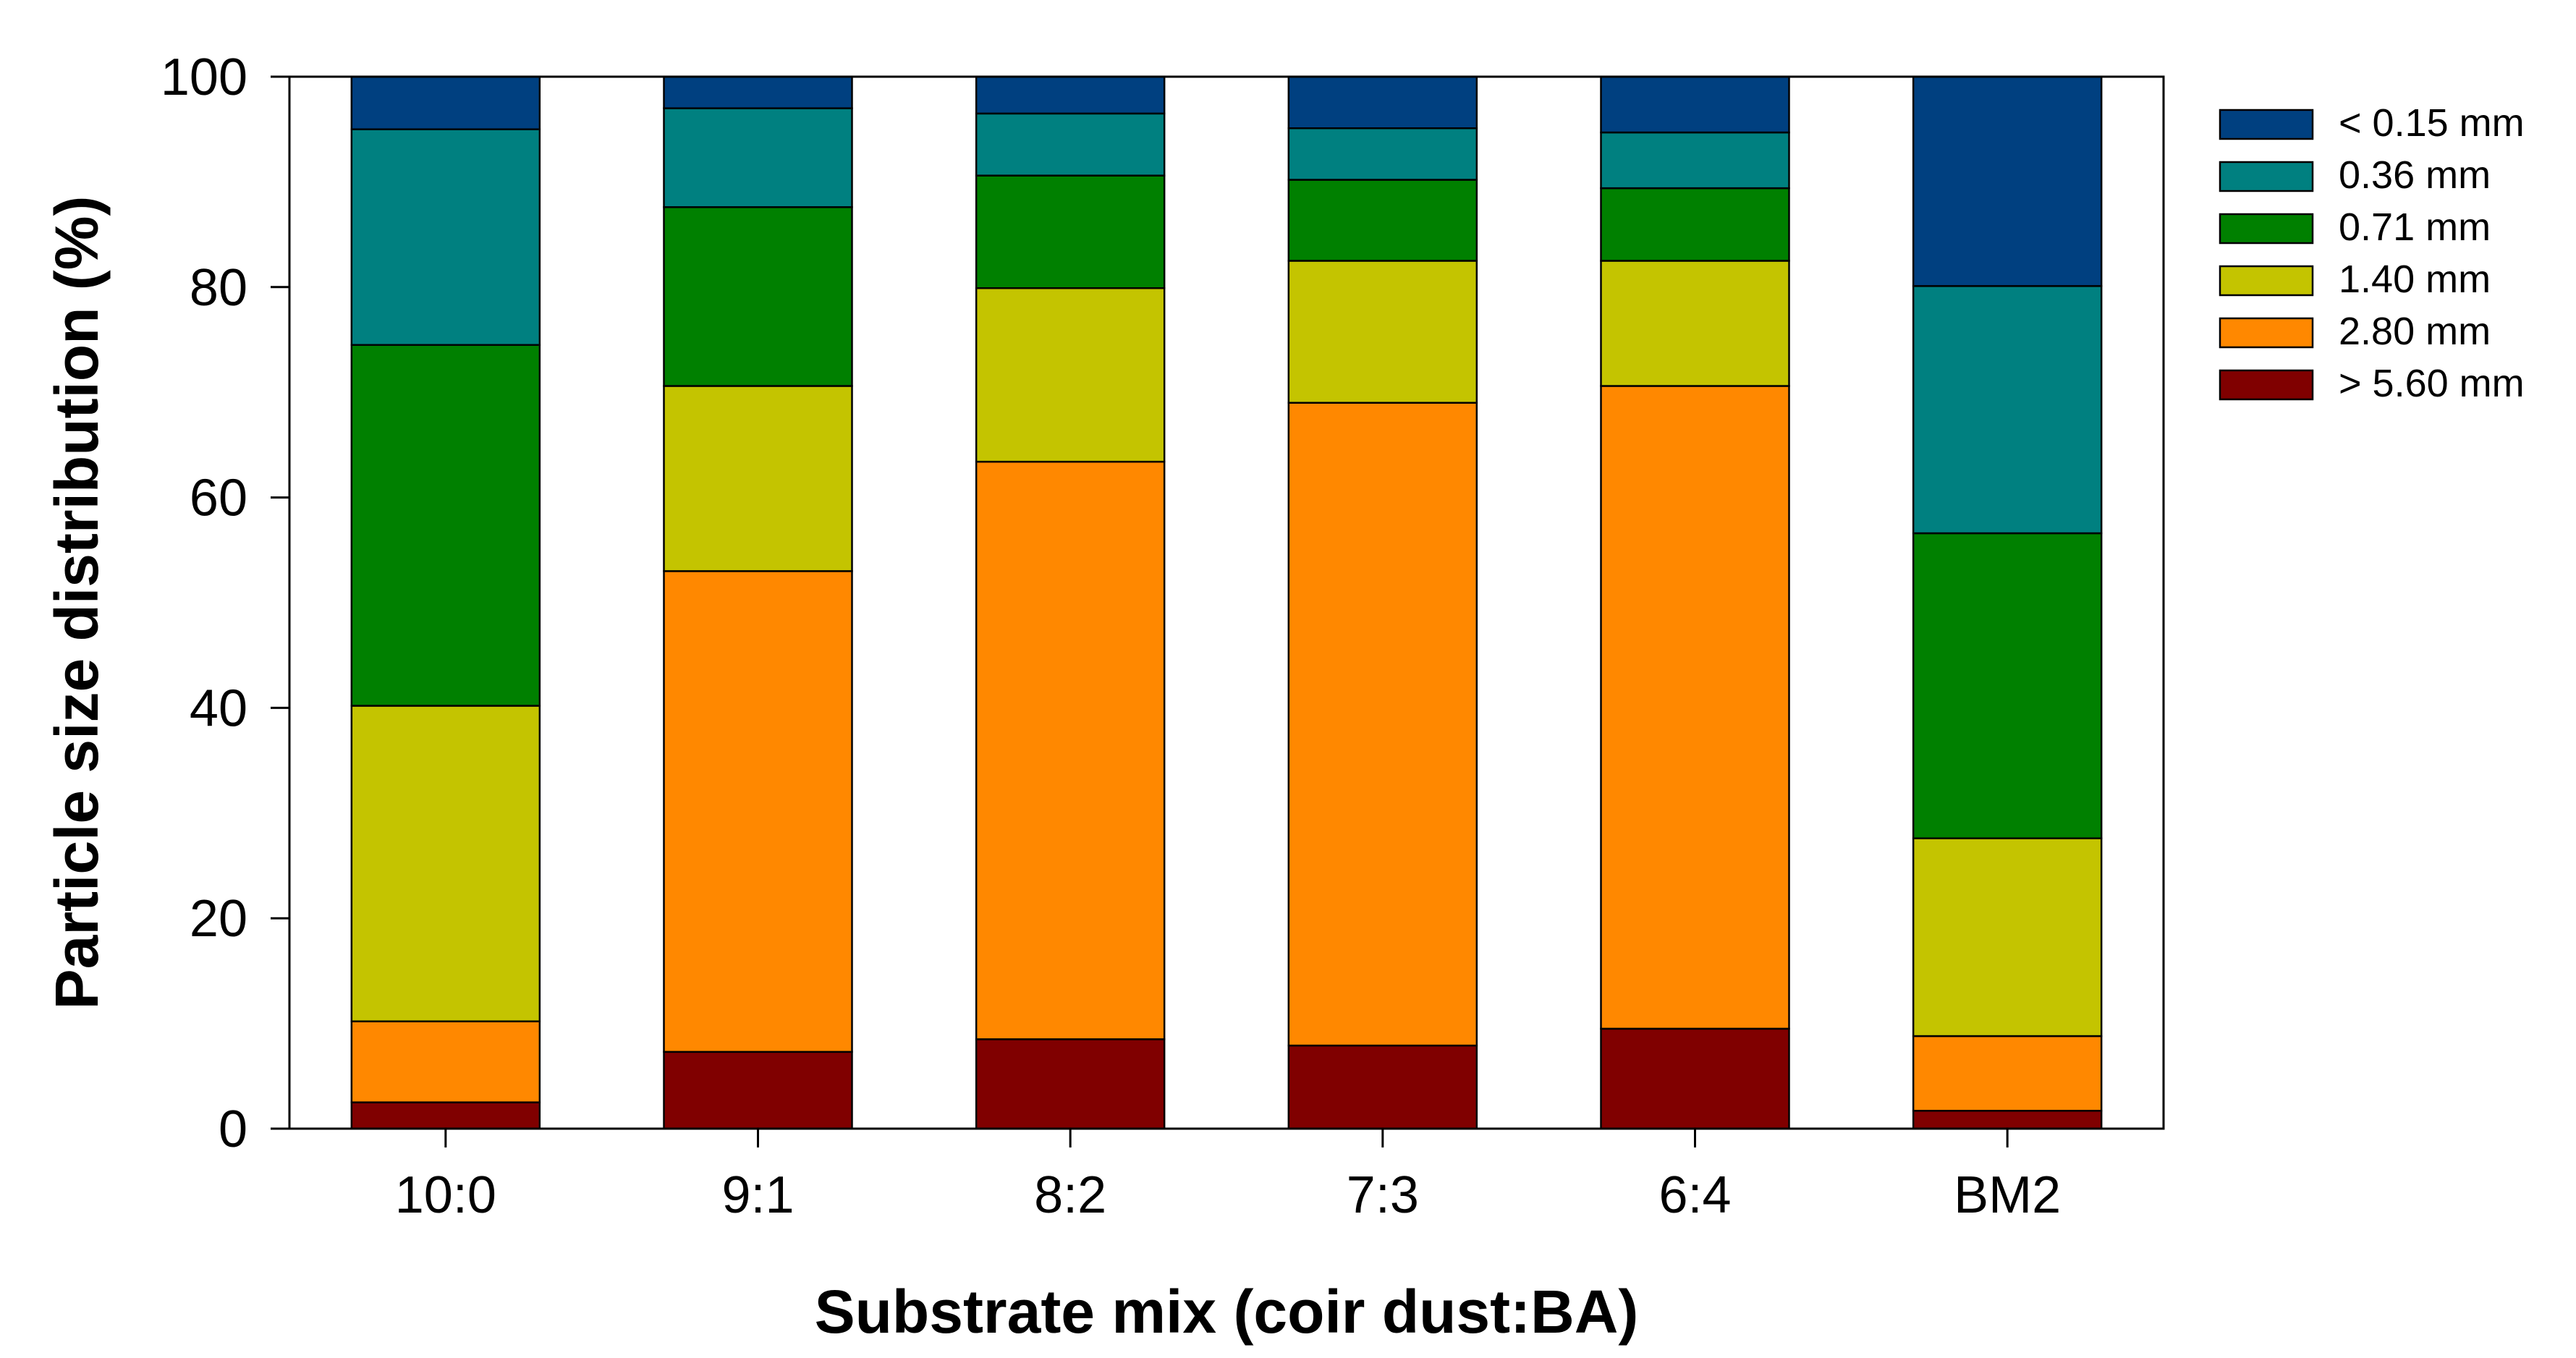 This screenshot has height=1358, width=2576. I want to click on legend-item-3: 1.40 mm, so click(2355, 279).